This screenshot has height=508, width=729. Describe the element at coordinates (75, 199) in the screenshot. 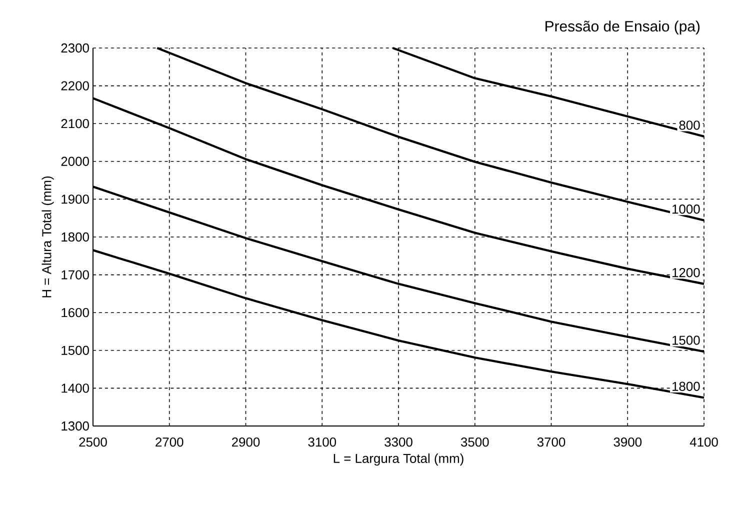

I see `y-tick-label: 1900` at that location.